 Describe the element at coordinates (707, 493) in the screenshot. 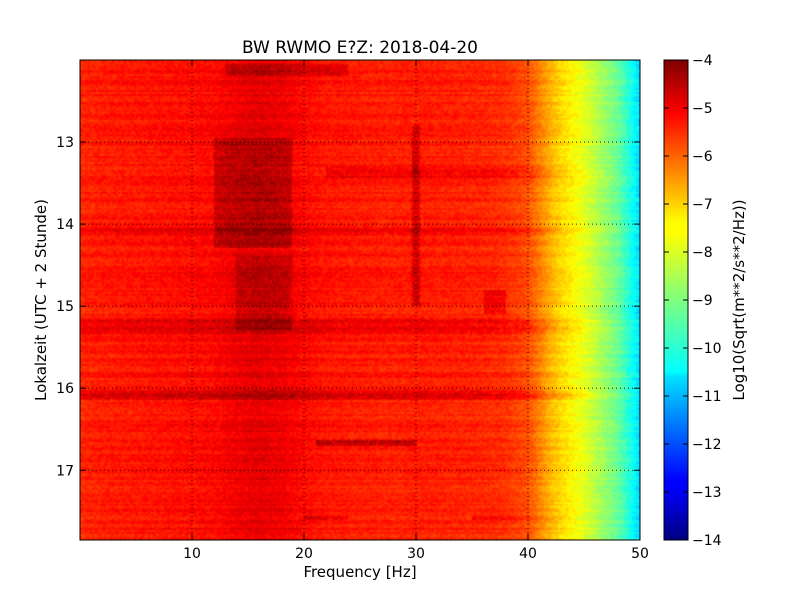

I see `colorbar-tick-label: −13` at that location.